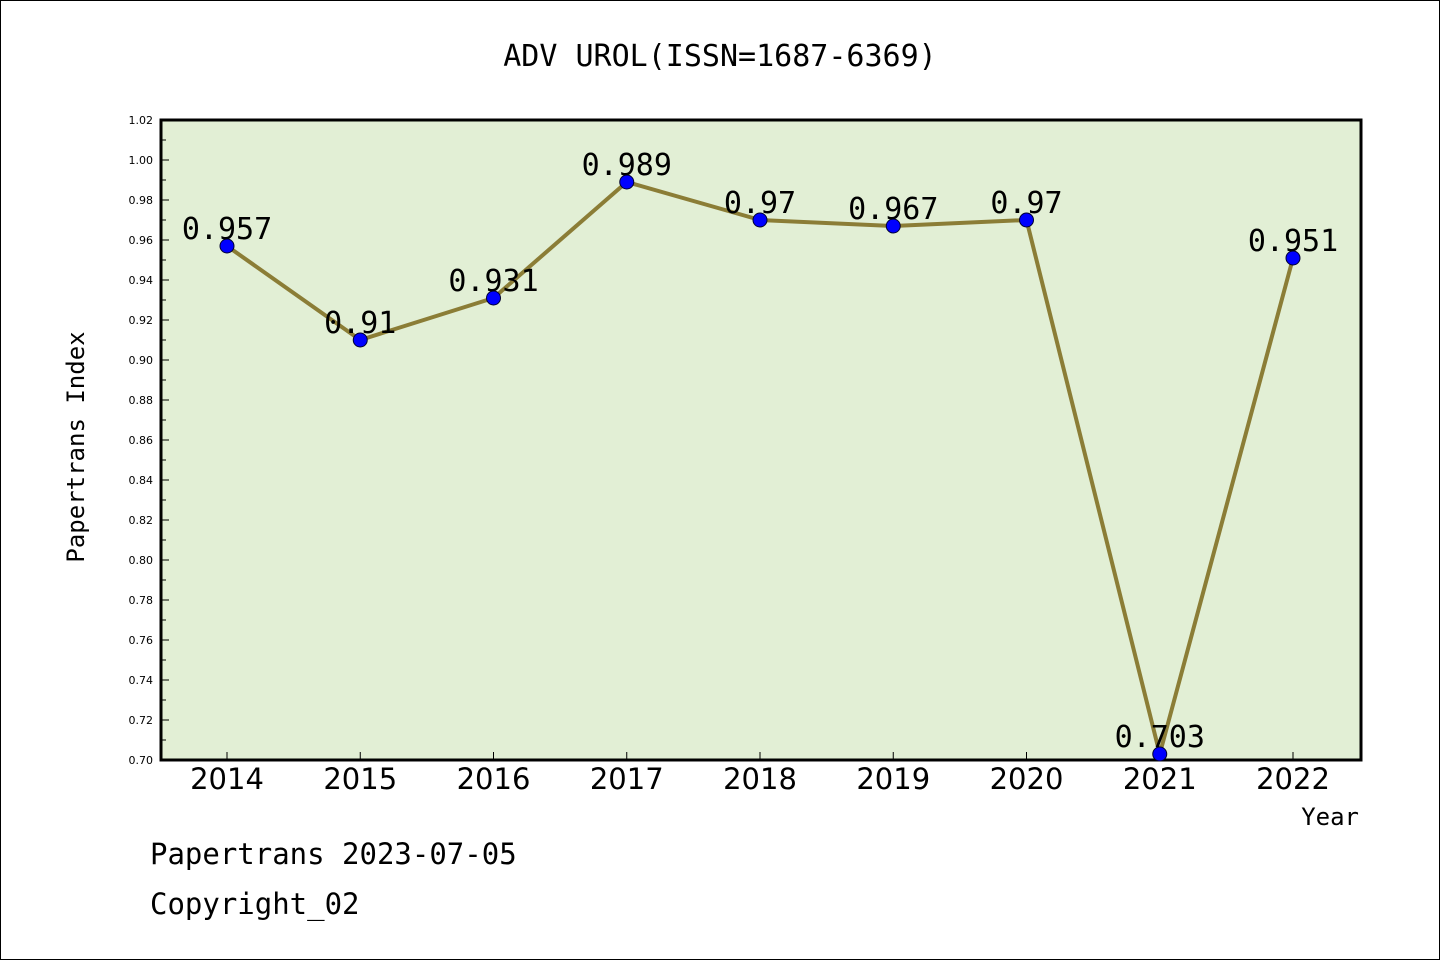 The width and height of the screenshot is (1440, 960). What do you see at coordinates (141, 240) in the screenshot?
I see `y-tick-label: 0.96` at bounding box center [141, 240].